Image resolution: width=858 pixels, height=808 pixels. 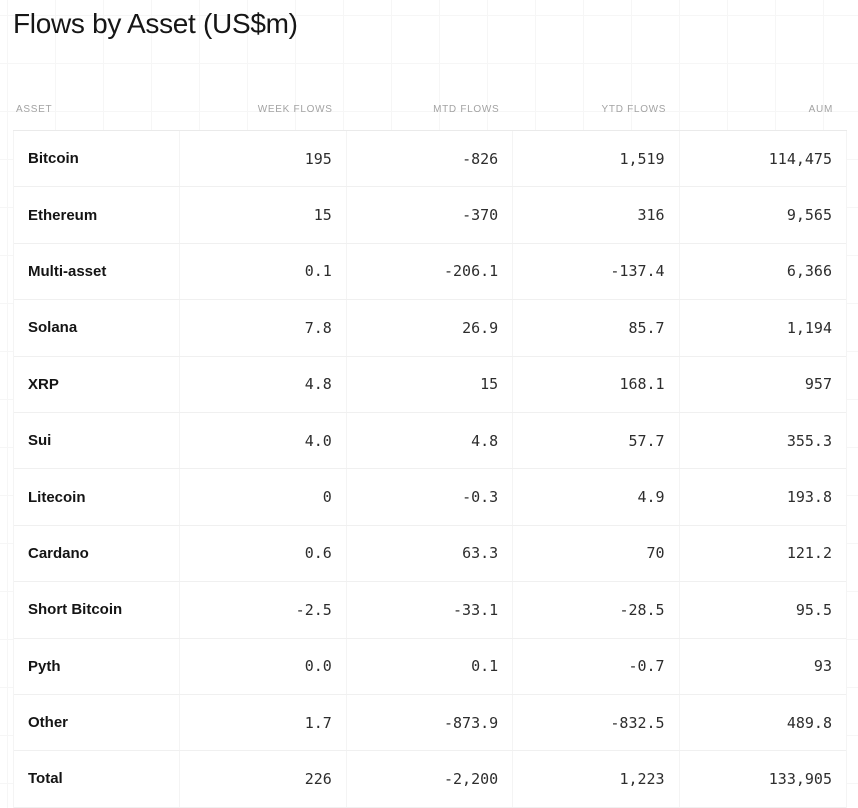 I want to click on table-row: Ethereum 15 -370 316 9,565, so click(x=430, y=215).